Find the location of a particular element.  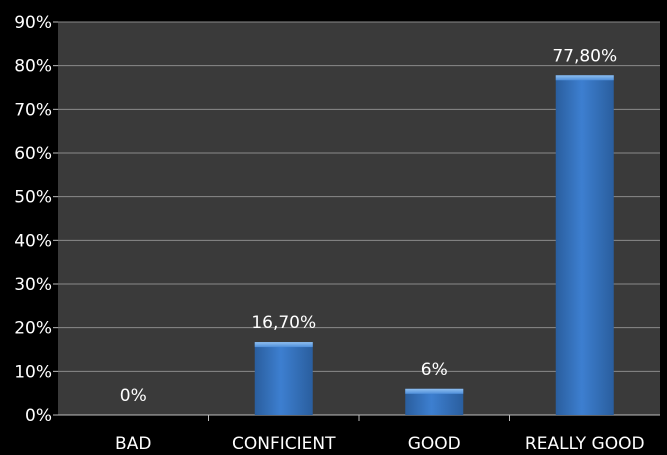

category-label: BAD is located at coordinates (133, 444).